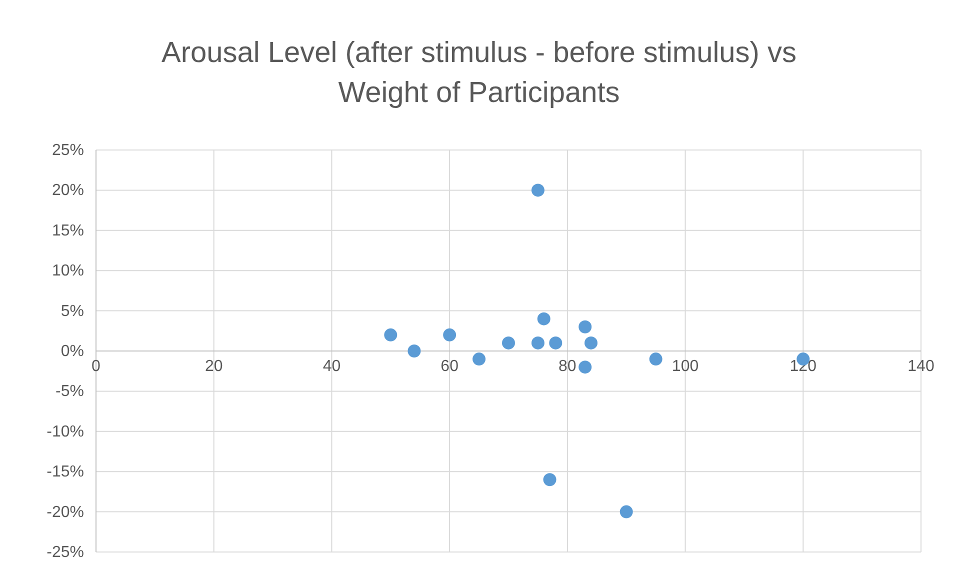 This screenshot has height=582, width=958. I want to click on y-tick-label: -20%, so click(65, 512).